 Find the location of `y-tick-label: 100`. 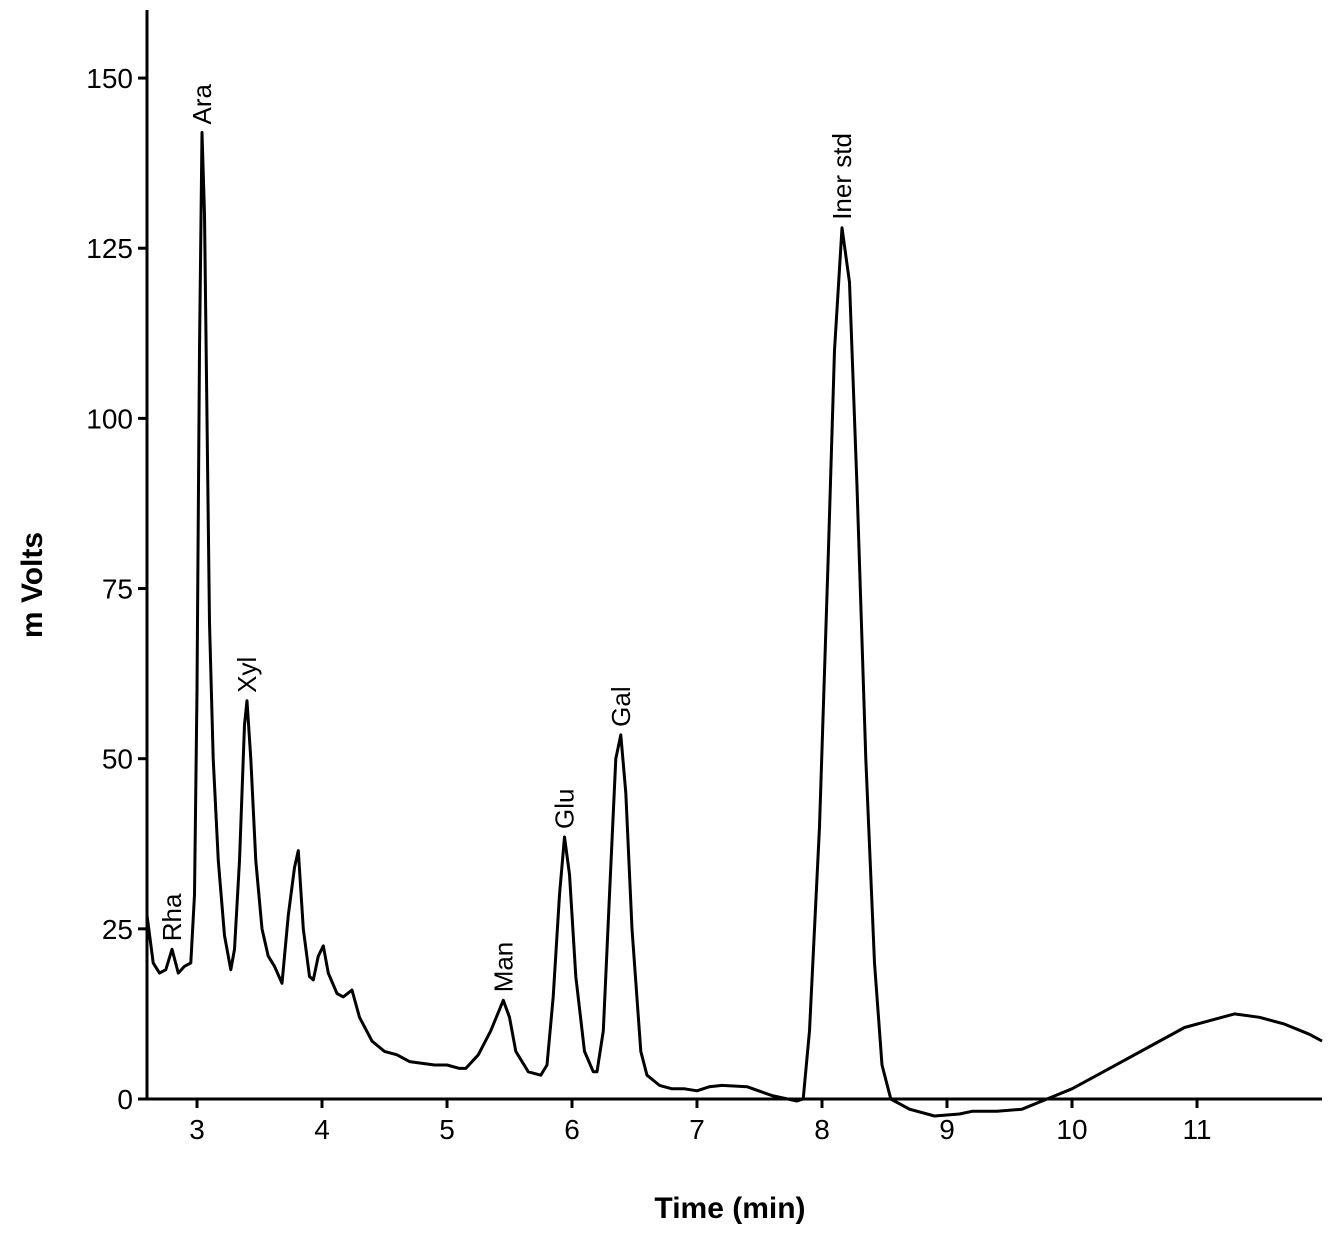

y-tick-label: 100 is located at coordinates (109, 418).